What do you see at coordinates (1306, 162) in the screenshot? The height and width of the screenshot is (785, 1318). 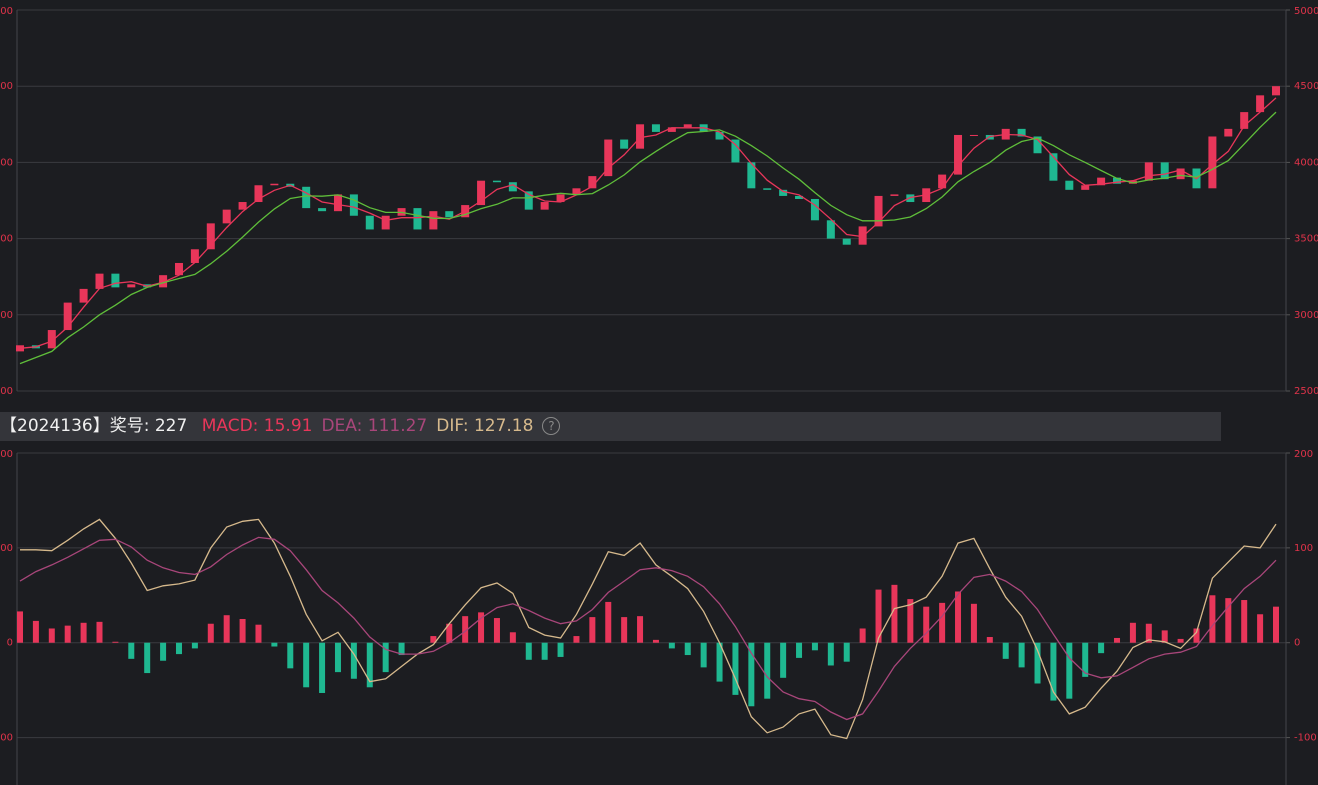 I see `y-tick-label: 4000` at bounding box center [1306, 162].